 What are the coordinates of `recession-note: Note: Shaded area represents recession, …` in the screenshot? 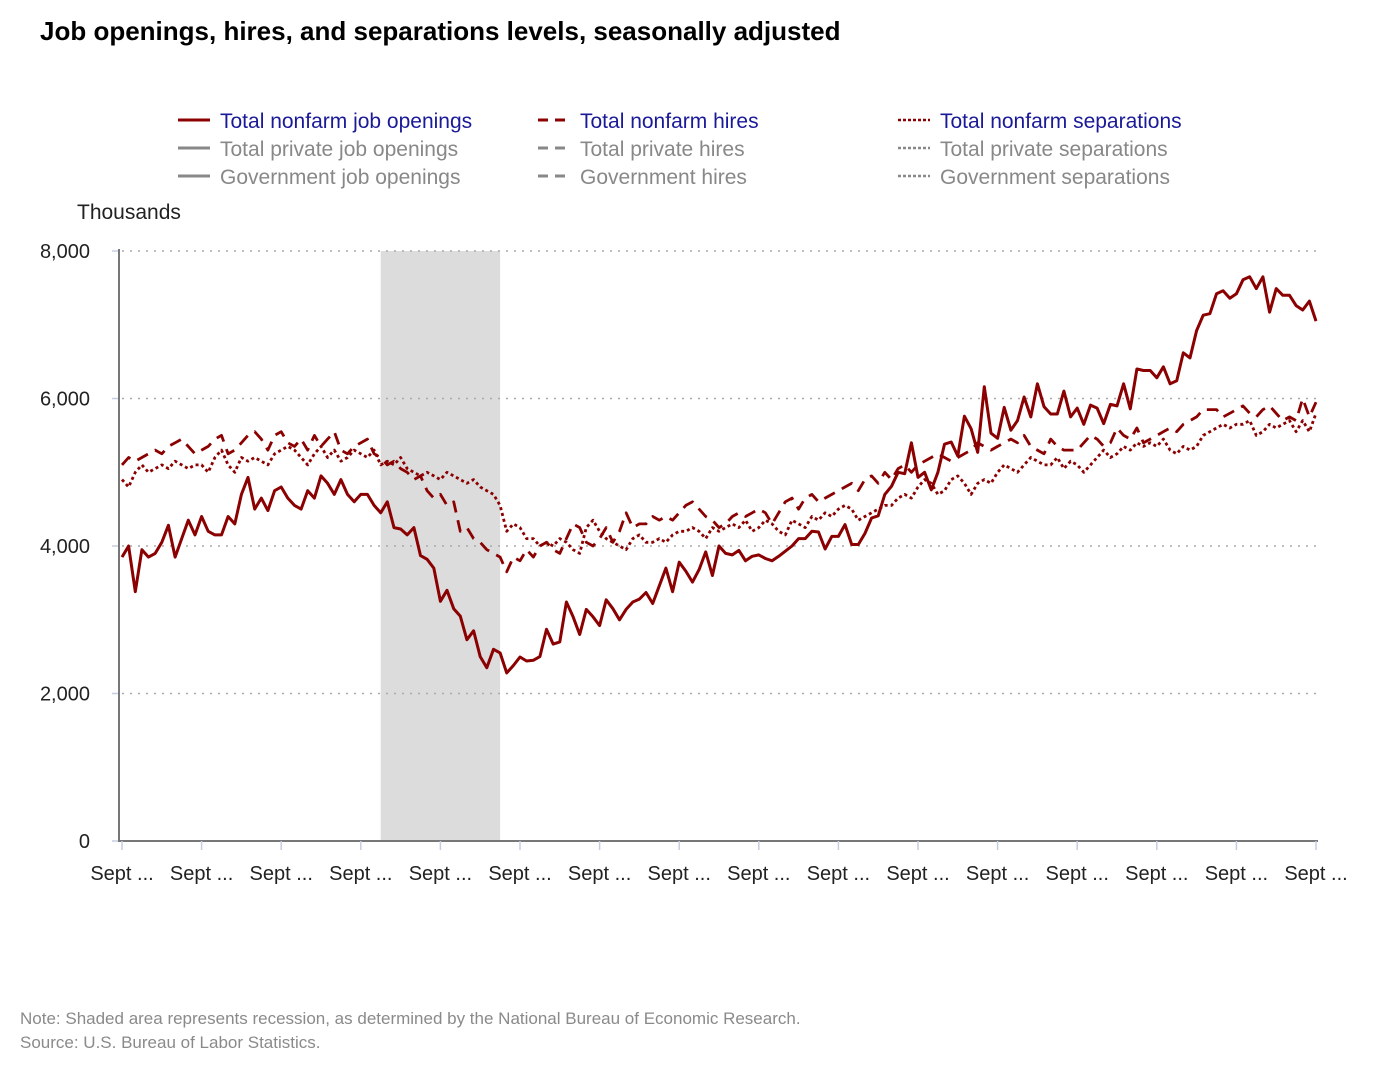 It's located at (410, 1018).